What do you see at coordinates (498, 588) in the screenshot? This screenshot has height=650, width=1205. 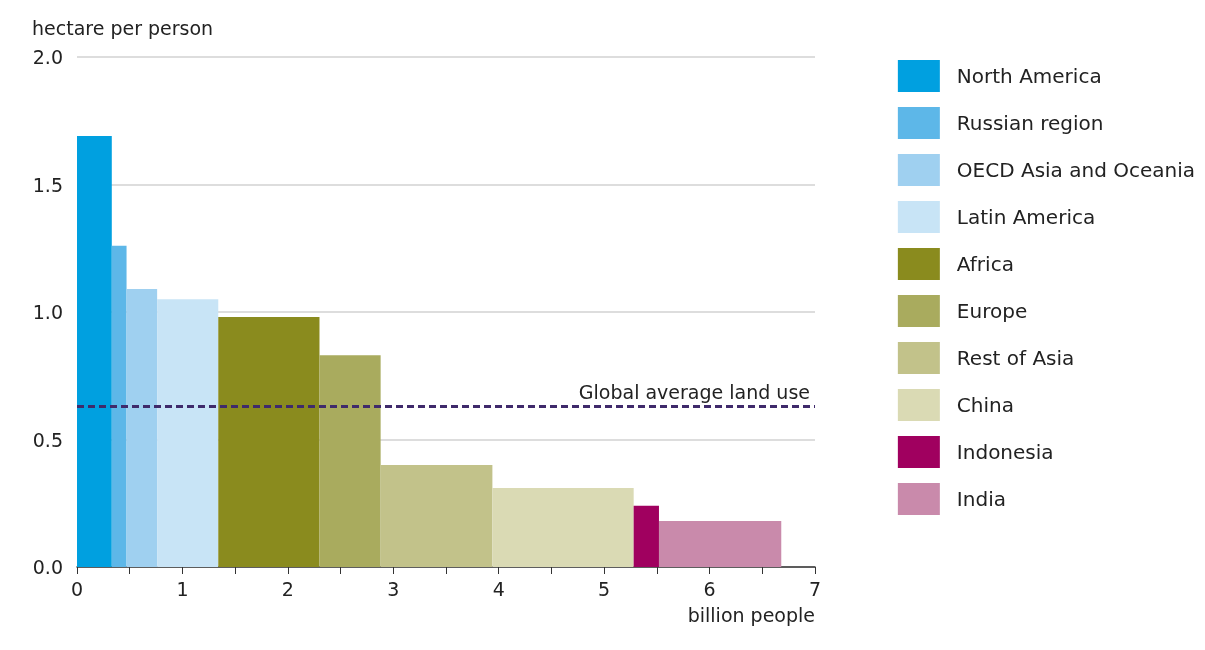 I see `x-tick-label: 4` at bounding box center [498, 588].